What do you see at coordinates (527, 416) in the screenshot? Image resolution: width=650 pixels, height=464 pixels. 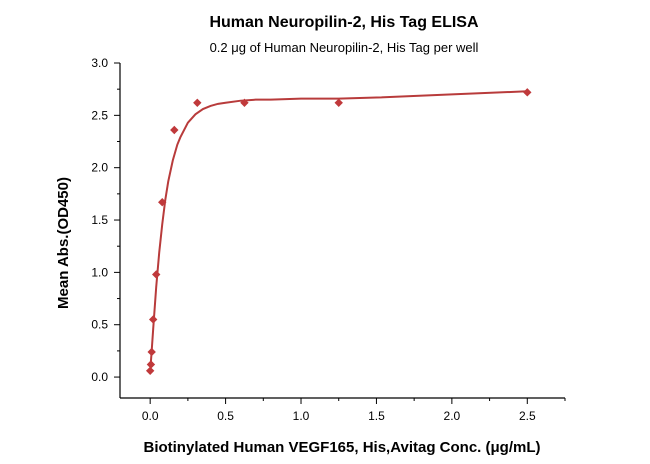 I see `x-tick-label: 2.5` at bounding box center [527, 416].